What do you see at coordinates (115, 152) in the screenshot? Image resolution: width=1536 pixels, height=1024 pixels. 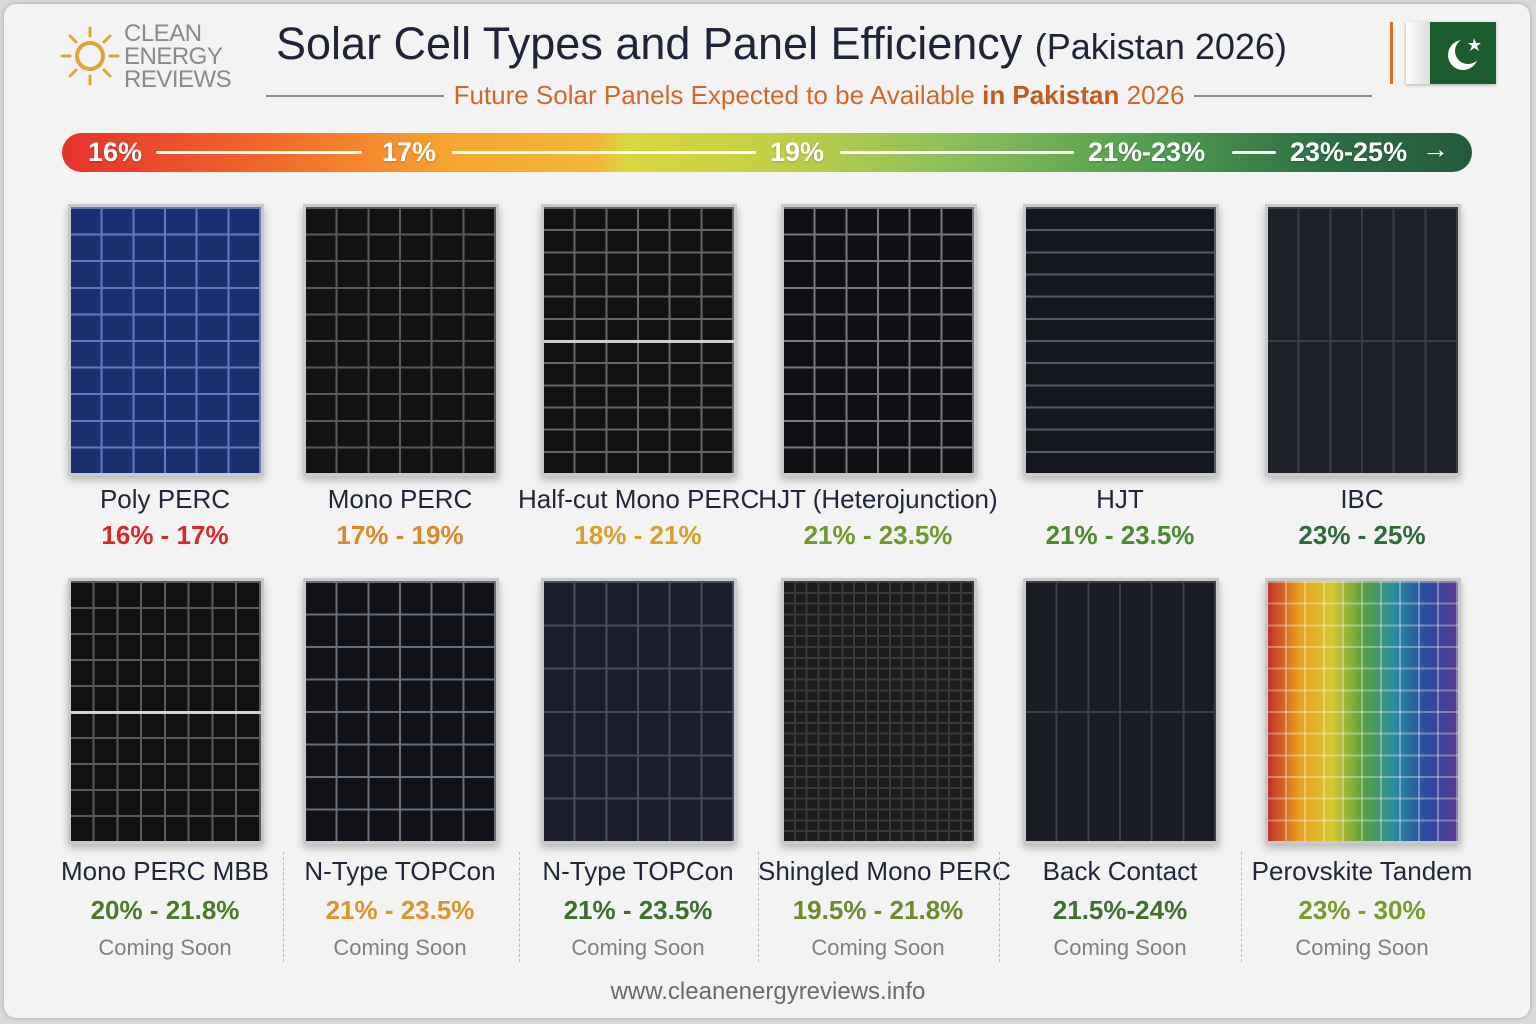 I see `scale-label: 16%` at bounding box center [115, 152].